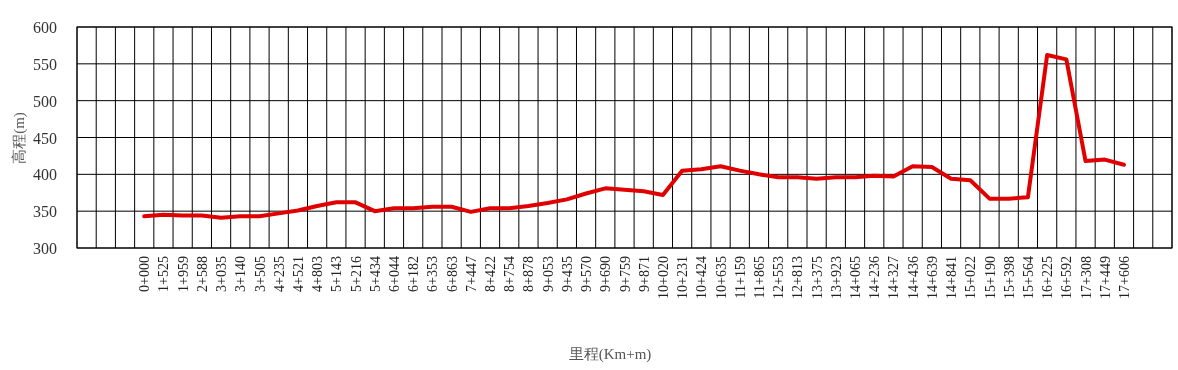  Describe the element at coordinates (644, 274) in the screenshot. I see `x-tick-label: 9+871` at that location.